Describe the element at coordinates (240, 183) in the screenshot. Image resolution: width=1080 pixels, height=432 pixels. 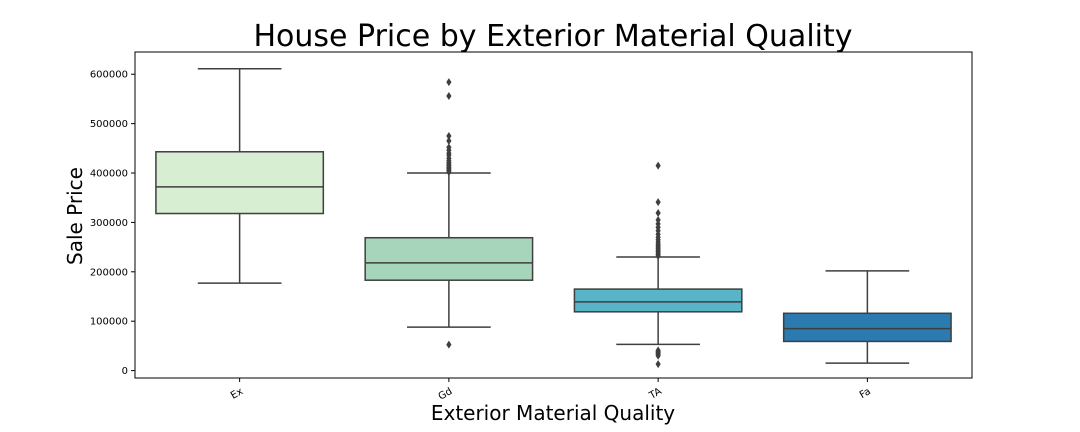
I see `box-Ex` at that location.